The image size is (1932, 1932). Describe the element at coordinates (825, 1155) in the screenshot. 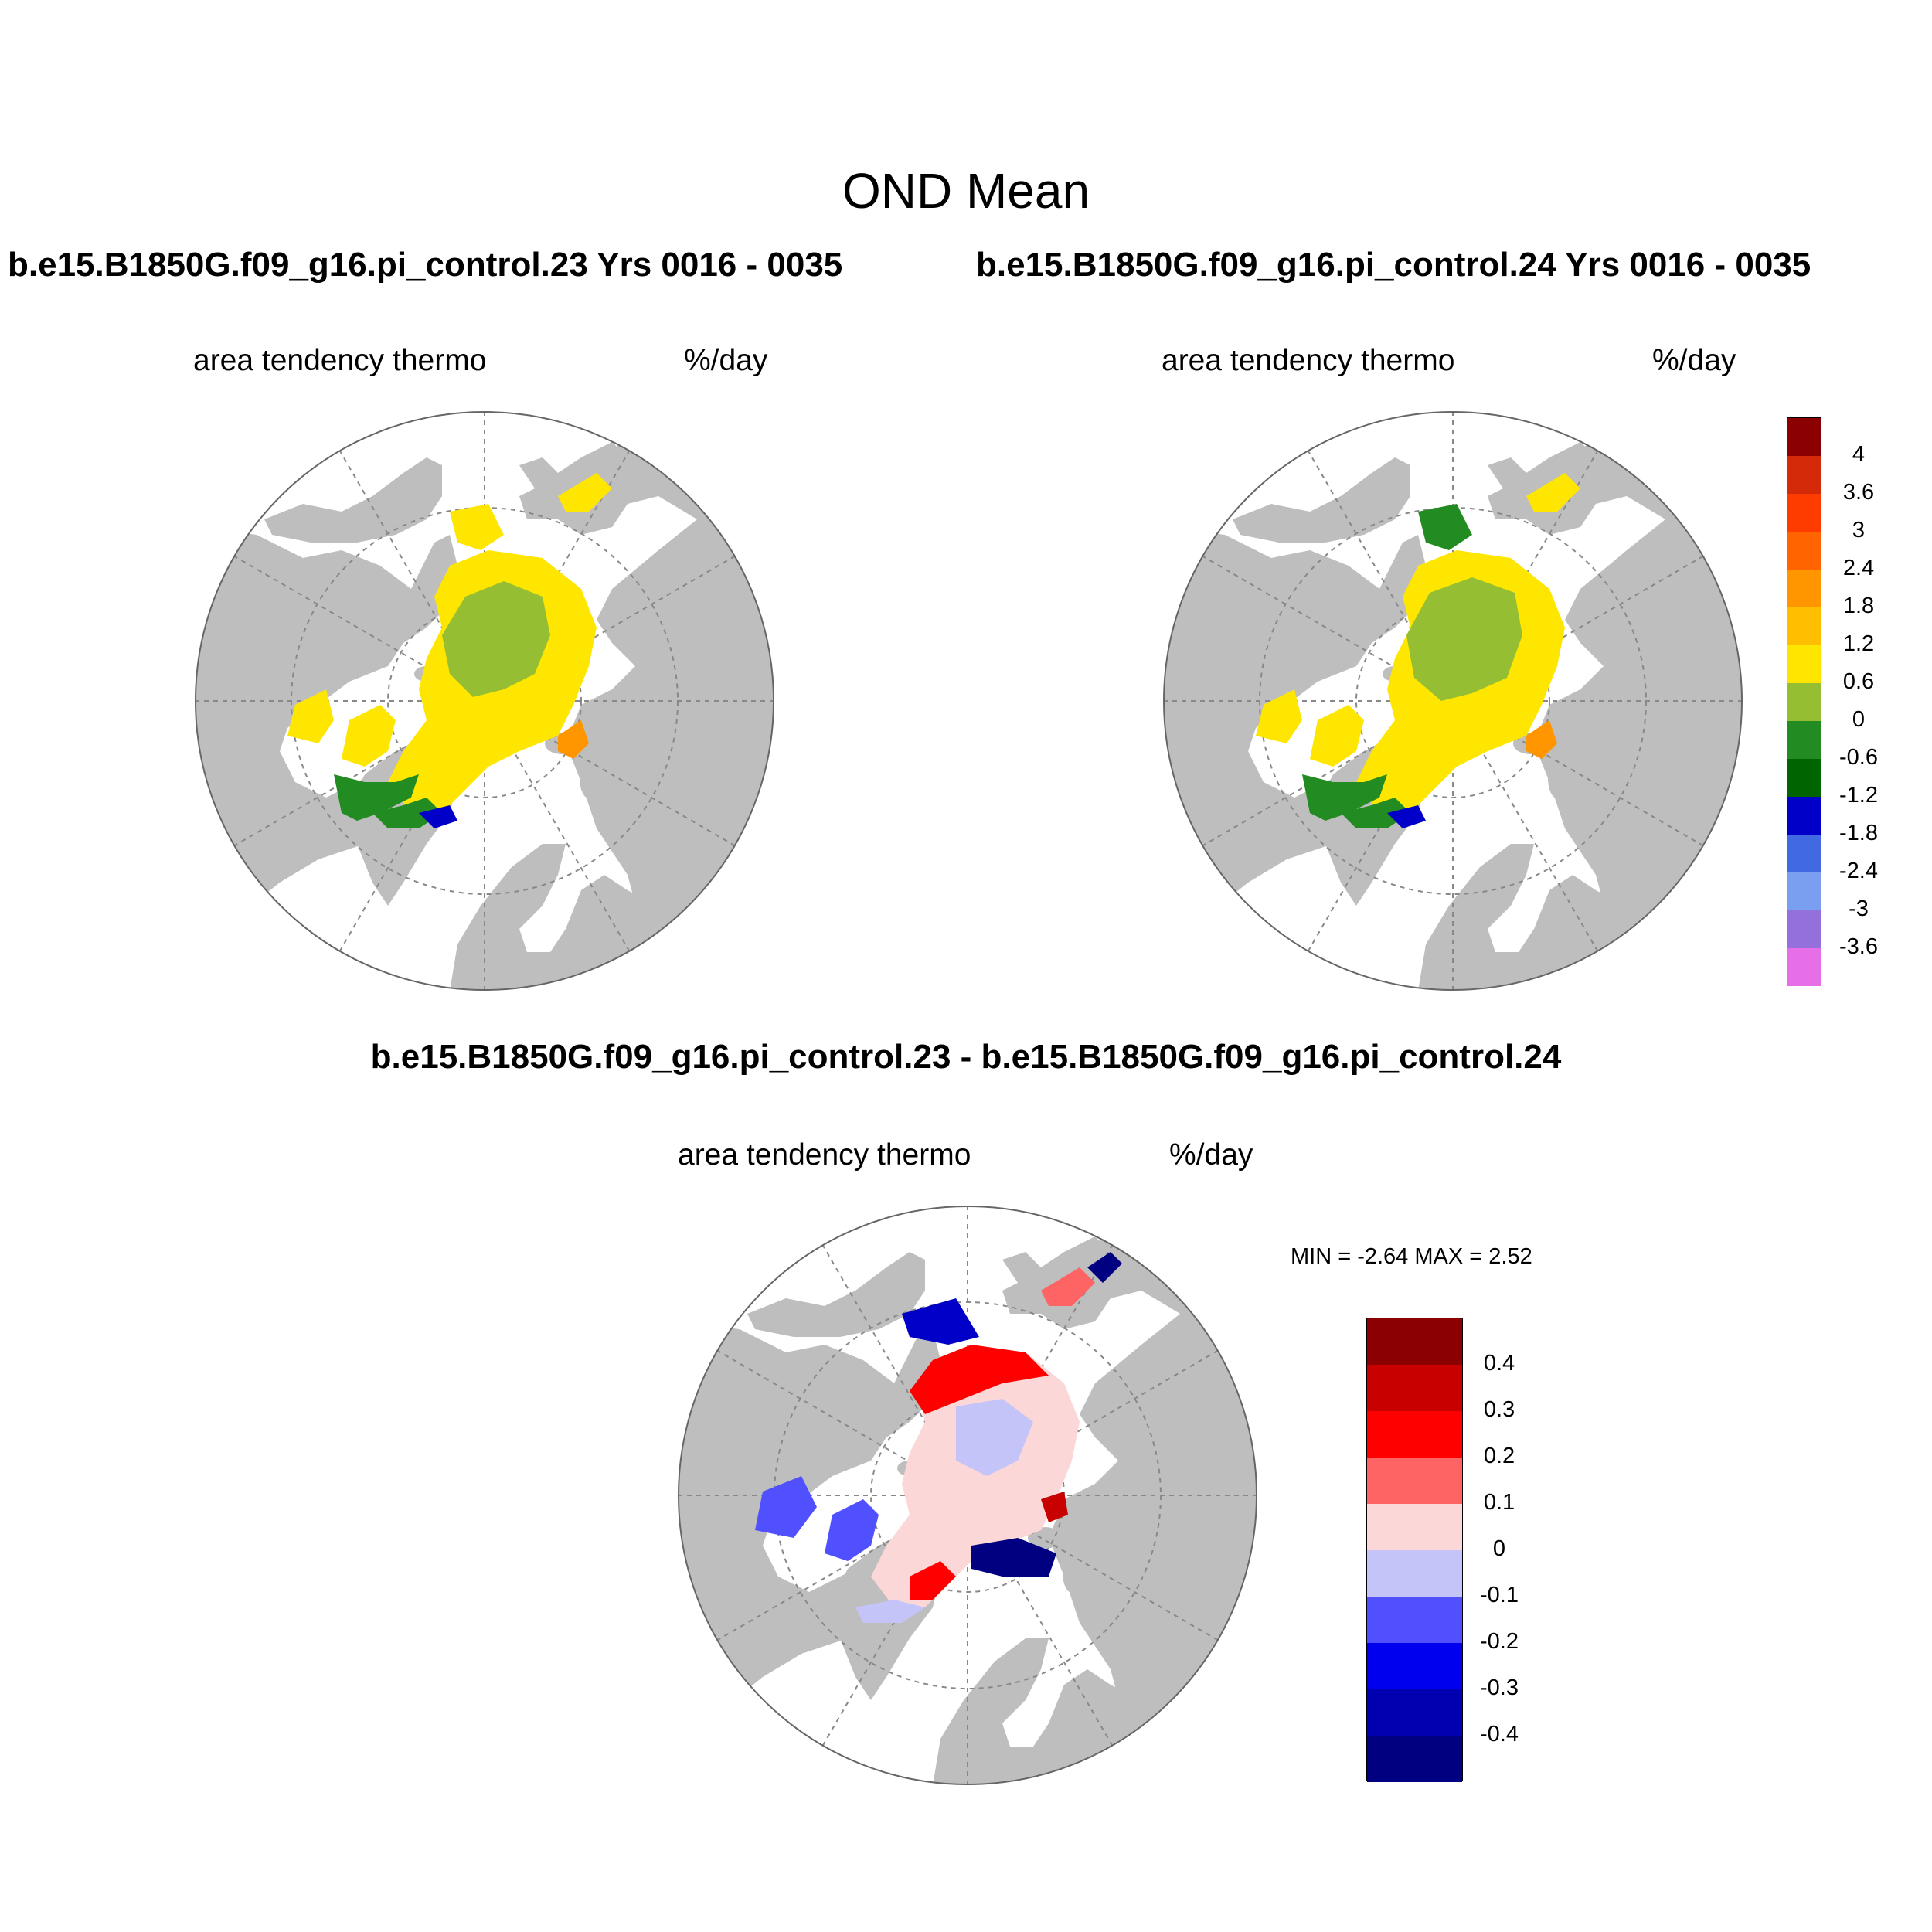

I see `panel-3-field-label: area tendency thermo` at that location.